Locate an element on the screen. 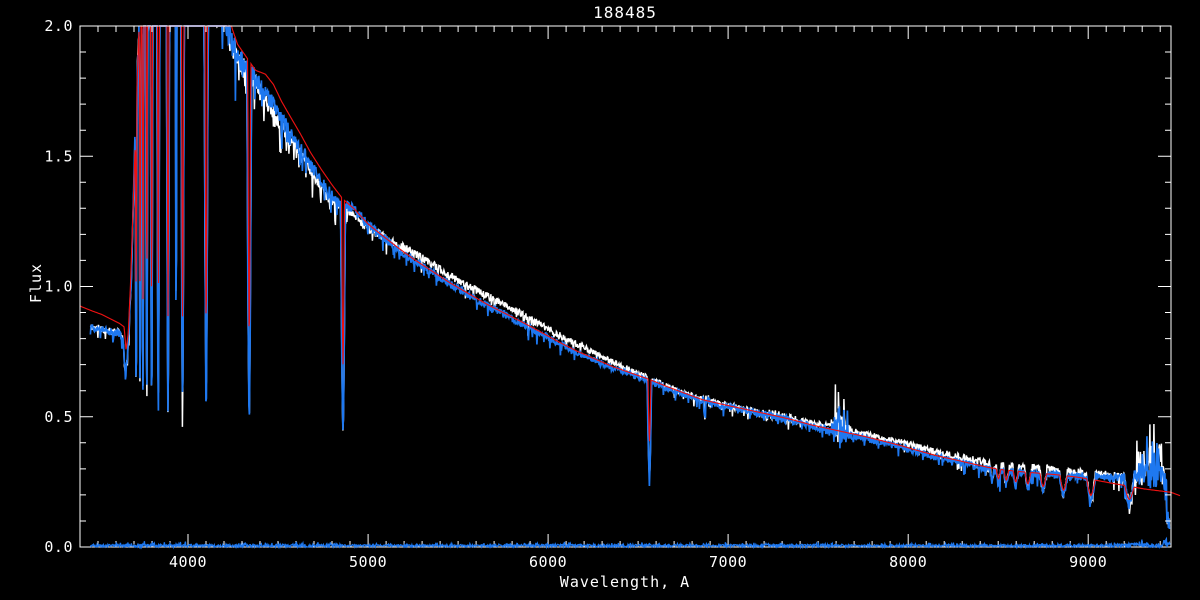 The width and height of the screenshot is (1200, 600). x-tick-label: 9000 is located at coordinates (1088, 562).